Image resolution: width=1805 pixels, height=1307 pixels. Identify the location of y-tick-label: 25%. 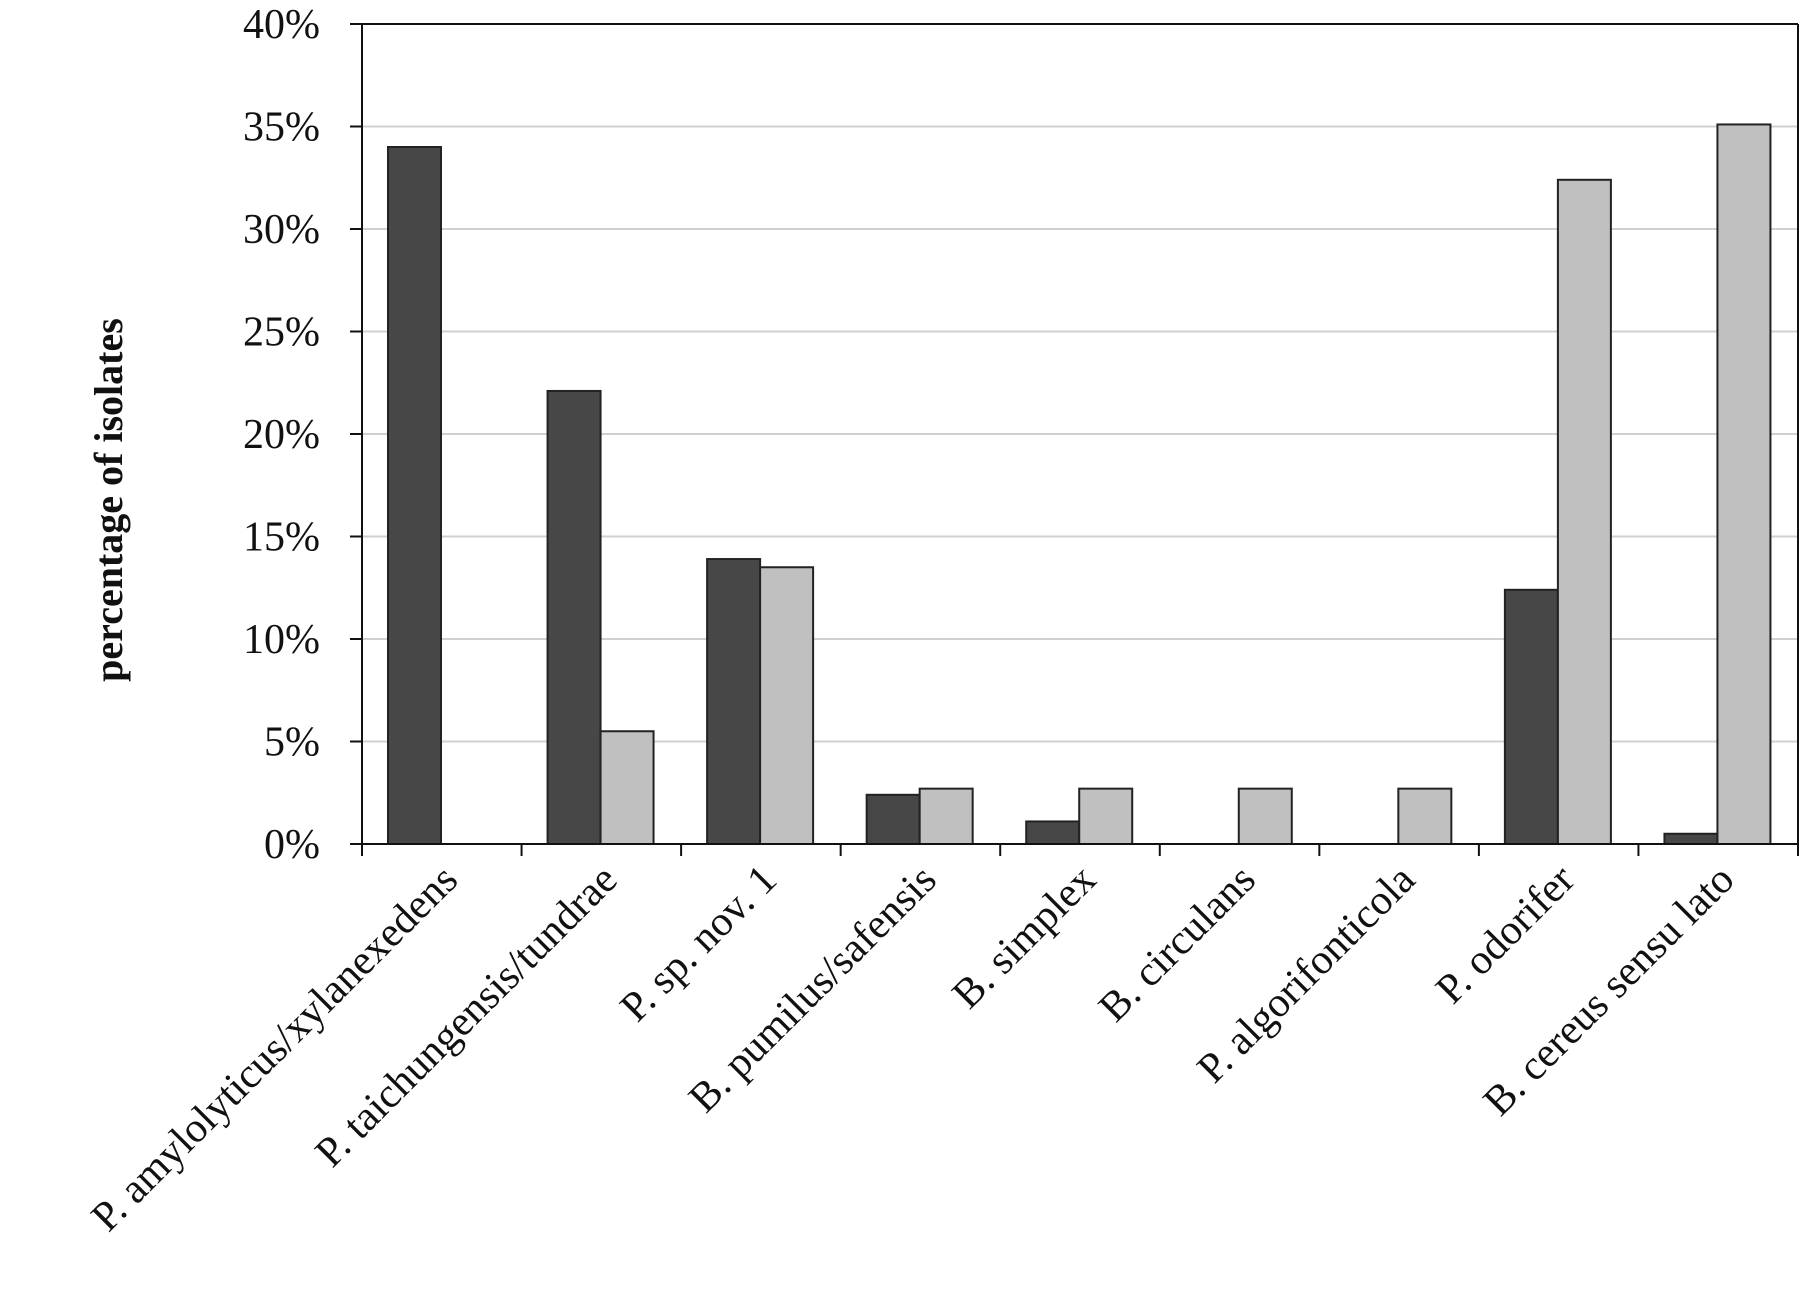
(281, 333).